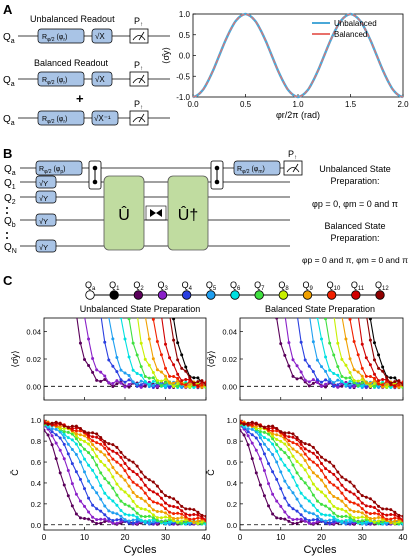 The width and height of the screenshot is (415, 556). What do you see at coordinates (232, 483) in the screenshot?
I see `y-tick-label: 0.4` at bounding box center [232, 483].